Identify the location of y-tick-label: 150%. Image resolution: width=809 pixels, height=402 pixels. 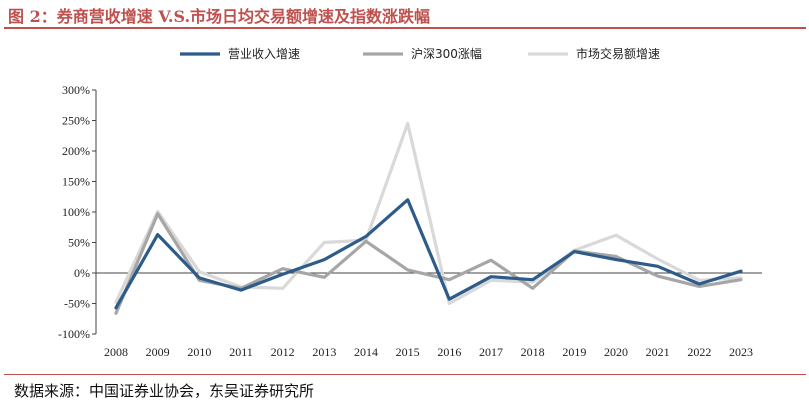
(76, 182).